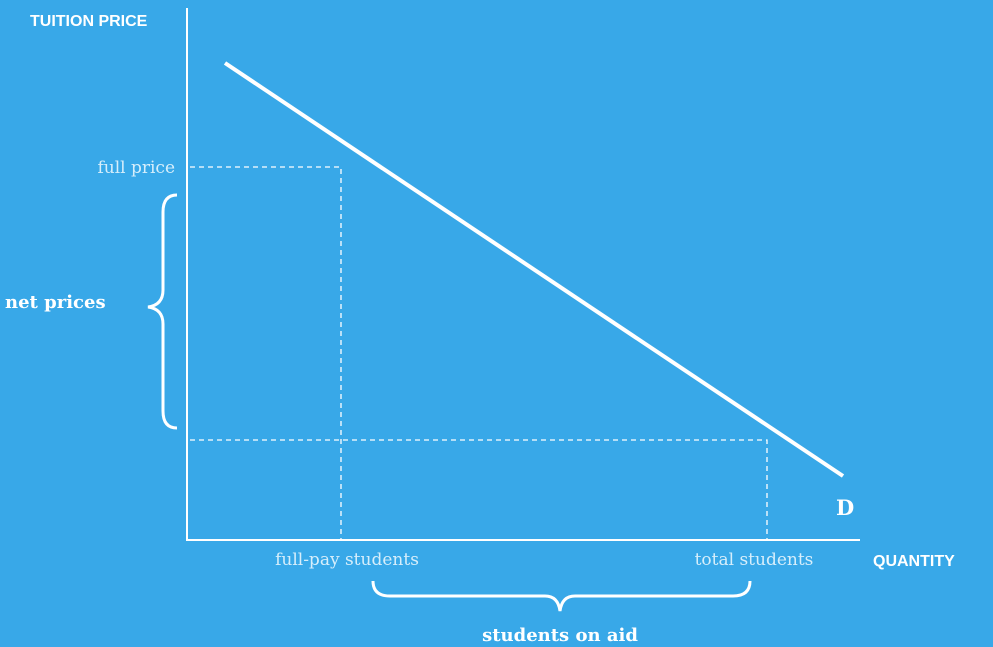  I want to click on full-pay-students-label: full-pay students, so click(347, 560).